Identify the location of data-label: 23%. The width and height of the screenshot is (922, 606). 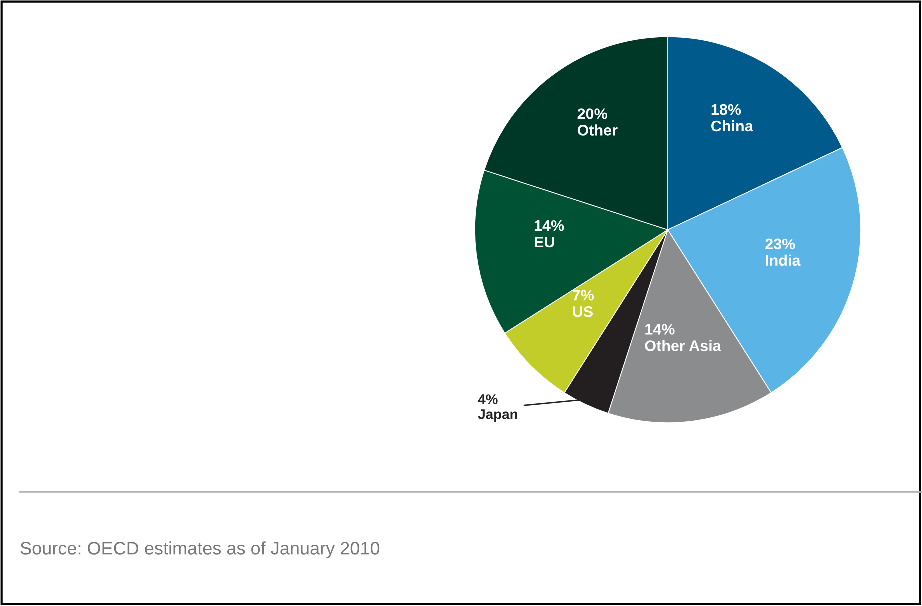
(781, 244).